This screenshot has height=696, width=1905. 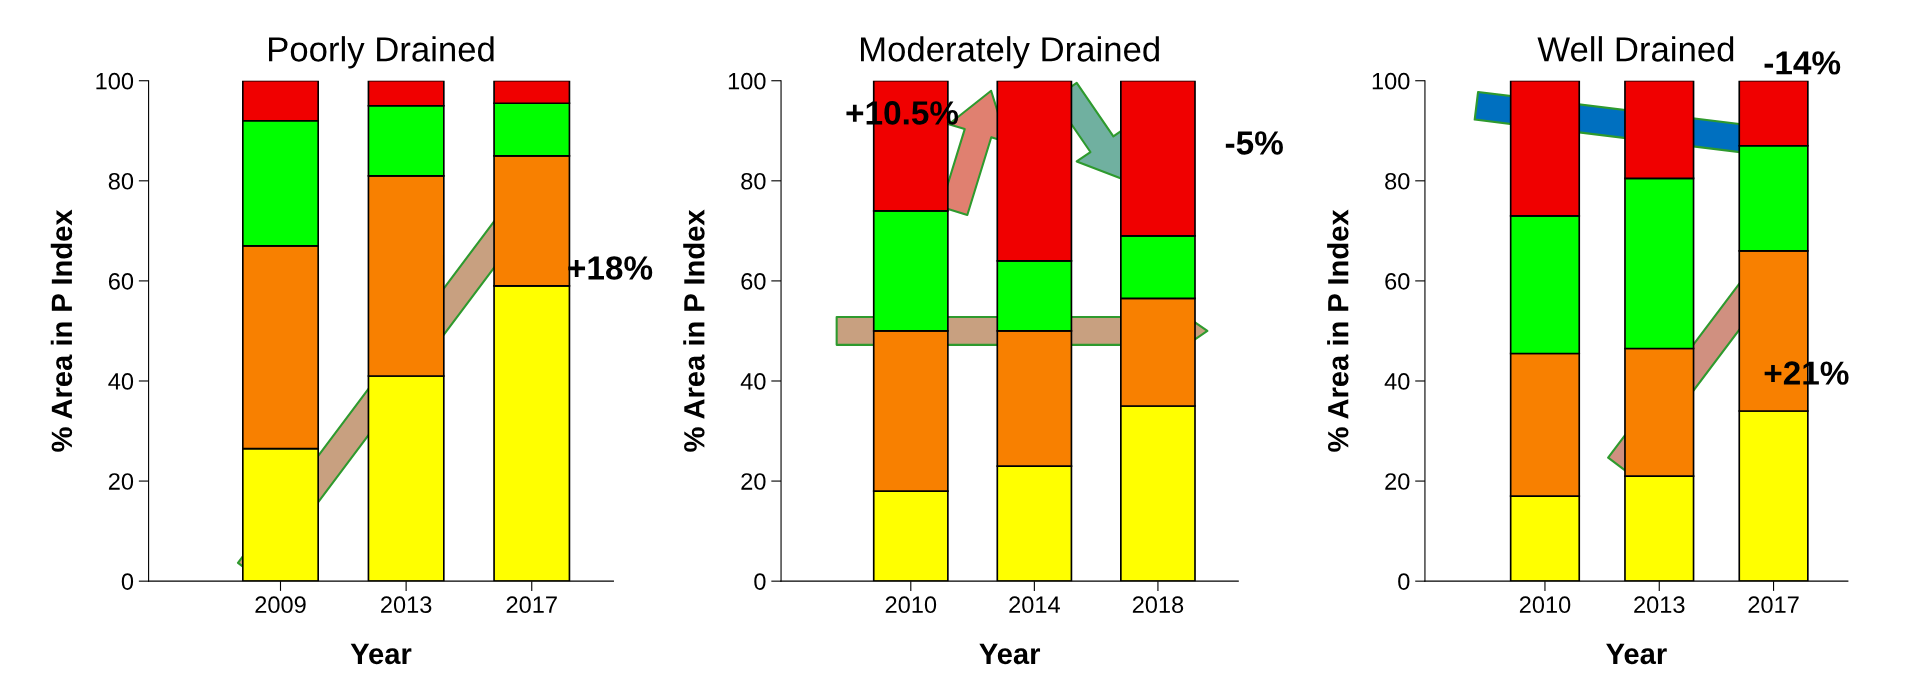 I want to click on x-tick-label: 2018, so click(x=1158, y=605).